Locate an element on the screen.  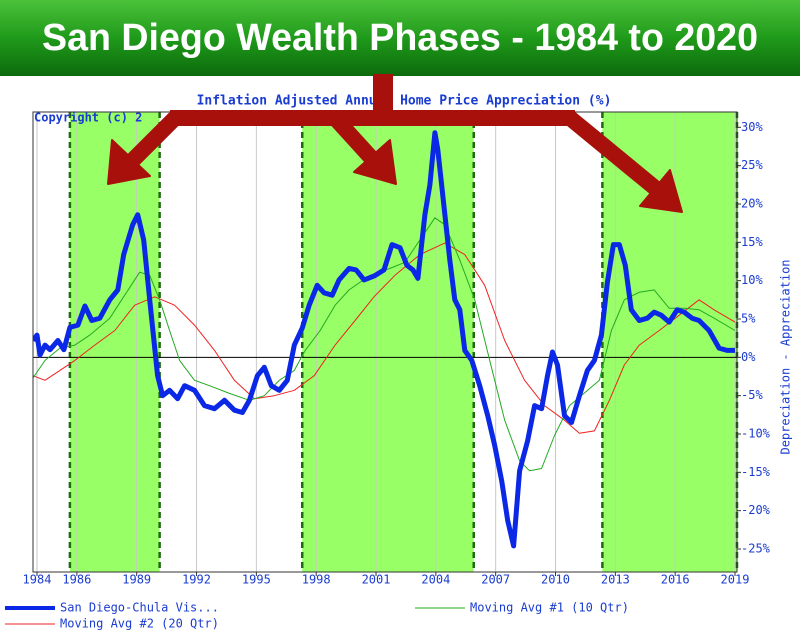
y-tick-label: 0% is located at coordinates (748, 357).